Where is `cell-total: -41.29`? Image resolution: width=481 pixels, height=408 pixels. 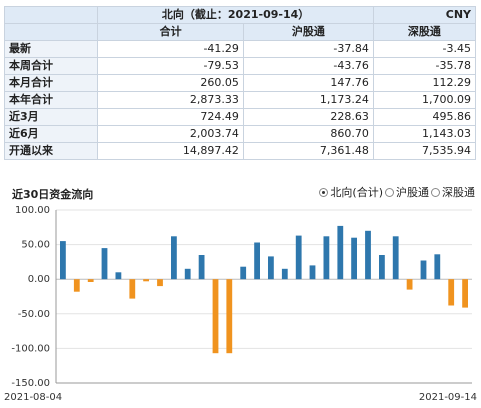
cell-total: -41.29 is located at coordinates (170, 49).